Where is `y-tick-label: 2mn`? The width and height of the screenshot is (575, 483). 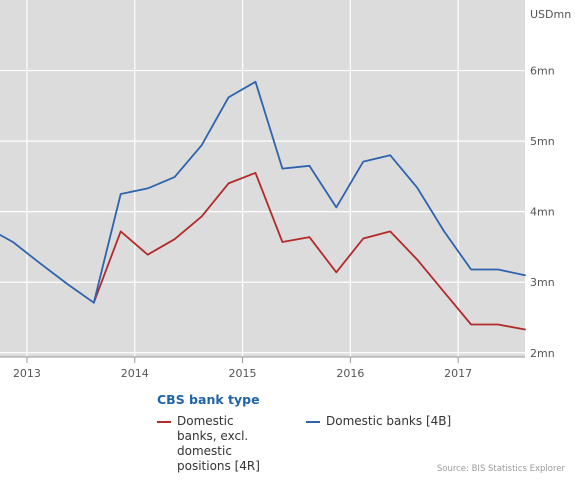 y-tick-label: 2mn is located at coordinates (542, 353).